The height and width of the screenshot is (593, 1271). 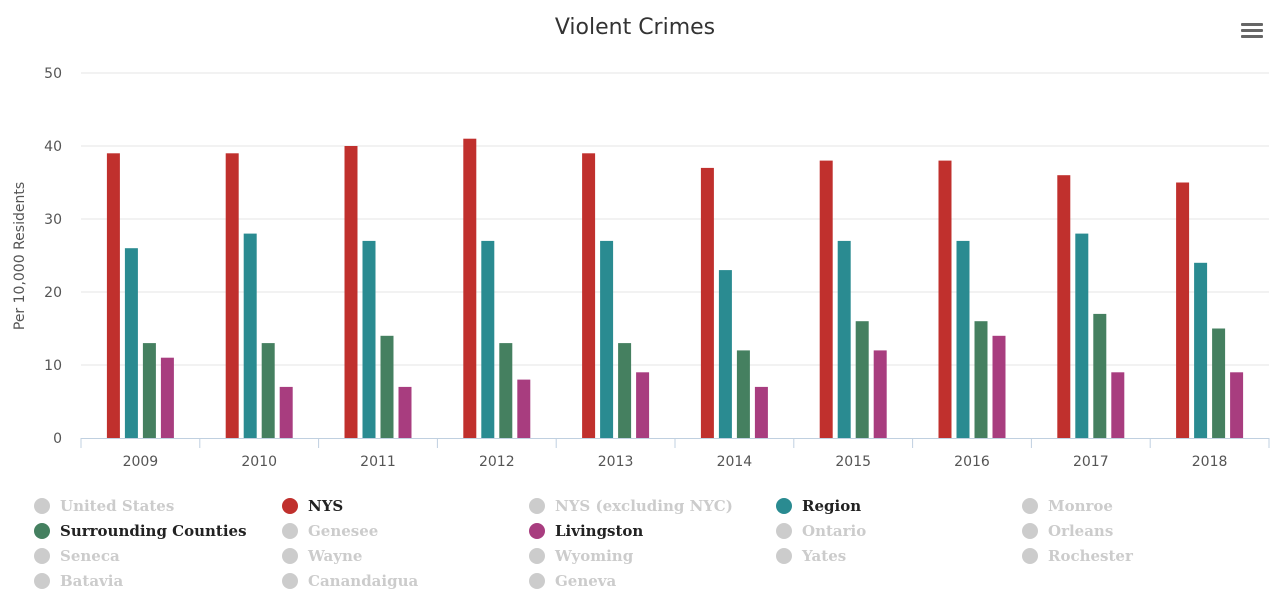 I want to click on bar-region-2009, so click(x=131, y=343).